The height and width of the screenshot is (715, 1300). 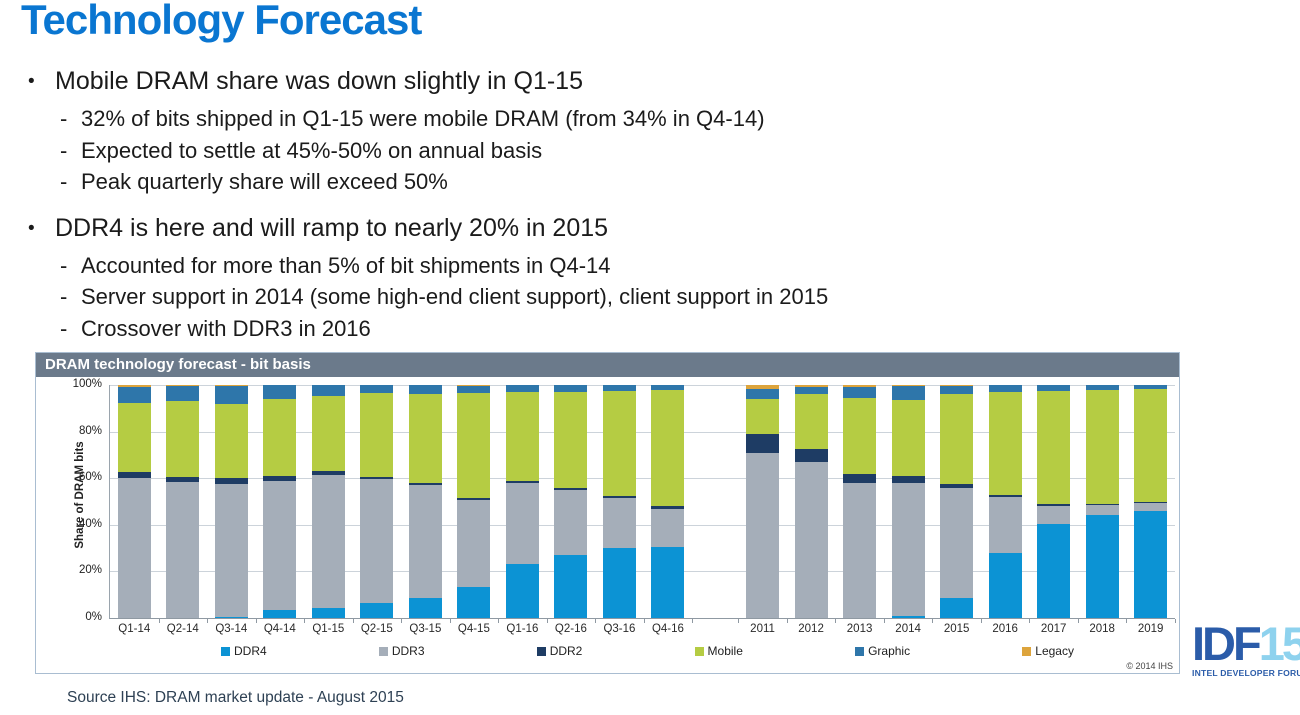 I want to click on legend-label: DDR4, so click(x=250, y=651).